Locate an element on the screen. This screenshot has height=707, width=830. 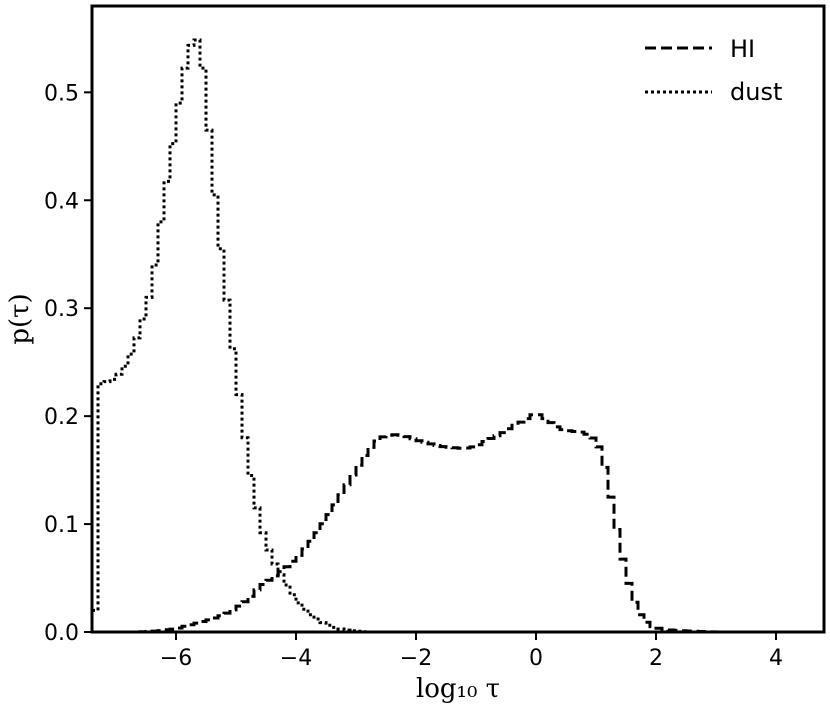
x-tick-label: −4 is located at coordinates (296, 658).